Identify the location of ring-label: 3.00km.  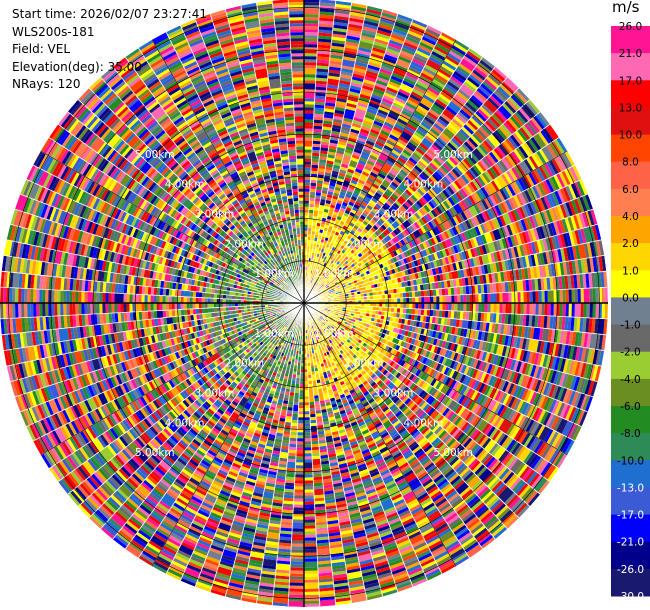
(394, 394).